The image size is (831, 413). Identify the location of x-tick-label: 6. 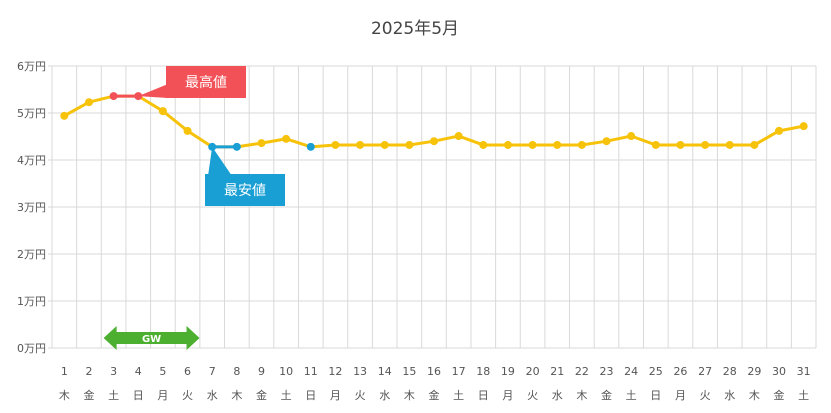
(187, 371).